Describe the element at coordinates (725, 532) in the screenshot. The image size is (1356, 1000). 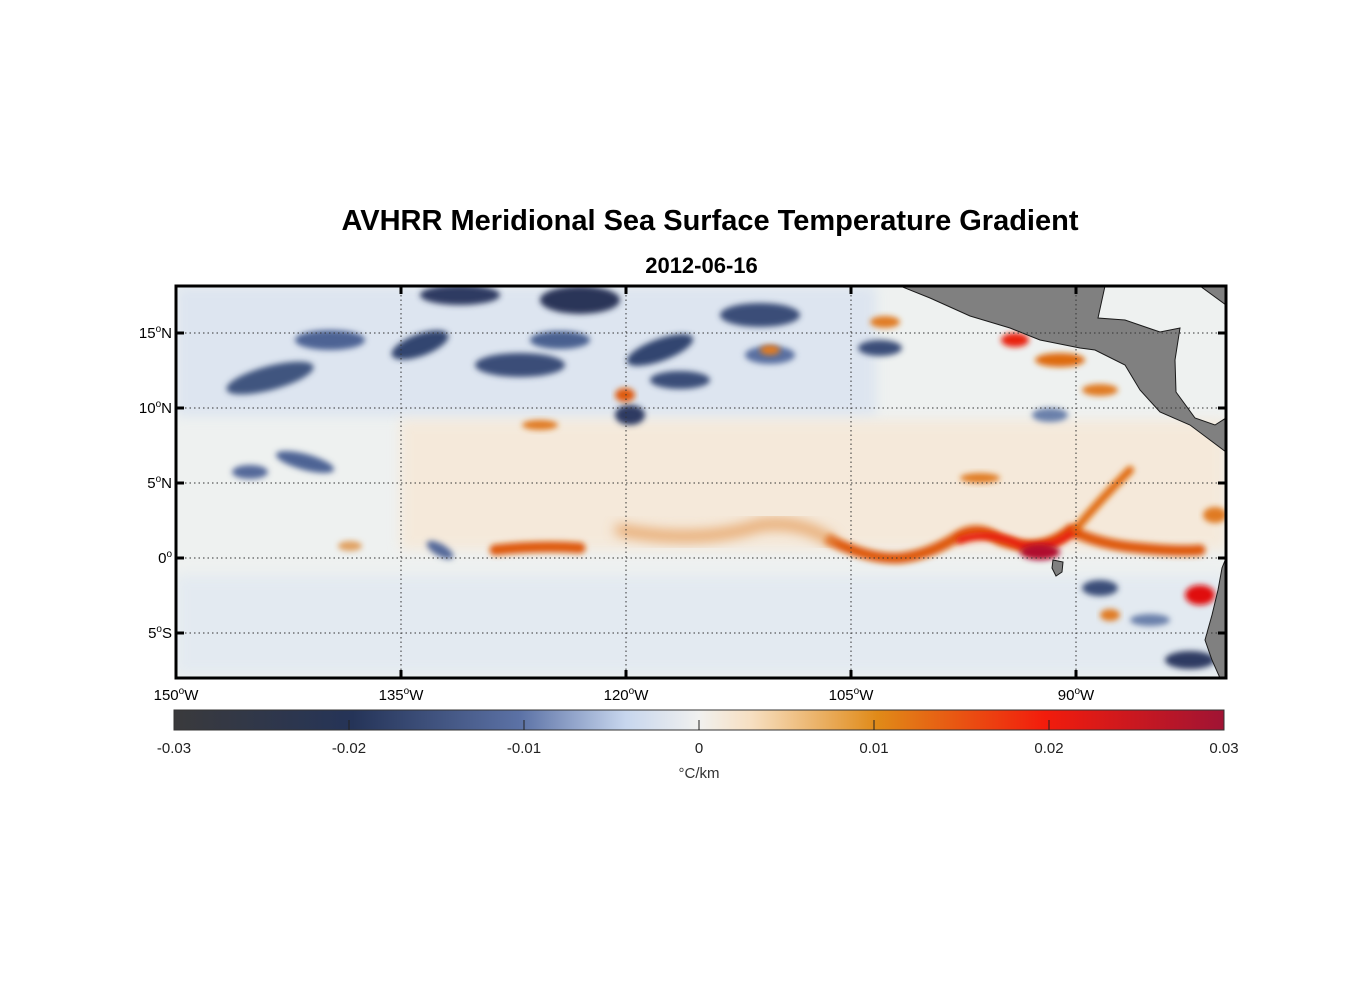
I see `diffuse-front` at that location.